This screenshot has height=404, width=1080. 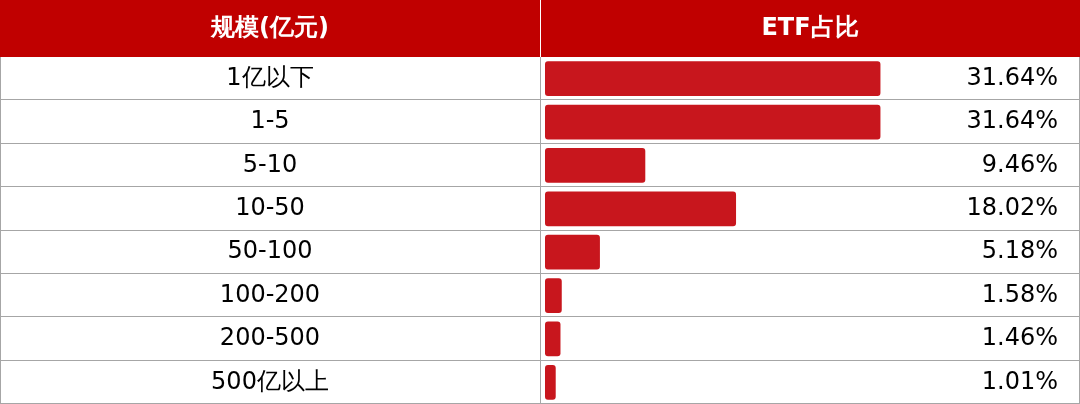 What do you see at coordinates (1019, 380) in the screenshot?
I see `data-label: 1.01%` at bounding box center [1019, 380].